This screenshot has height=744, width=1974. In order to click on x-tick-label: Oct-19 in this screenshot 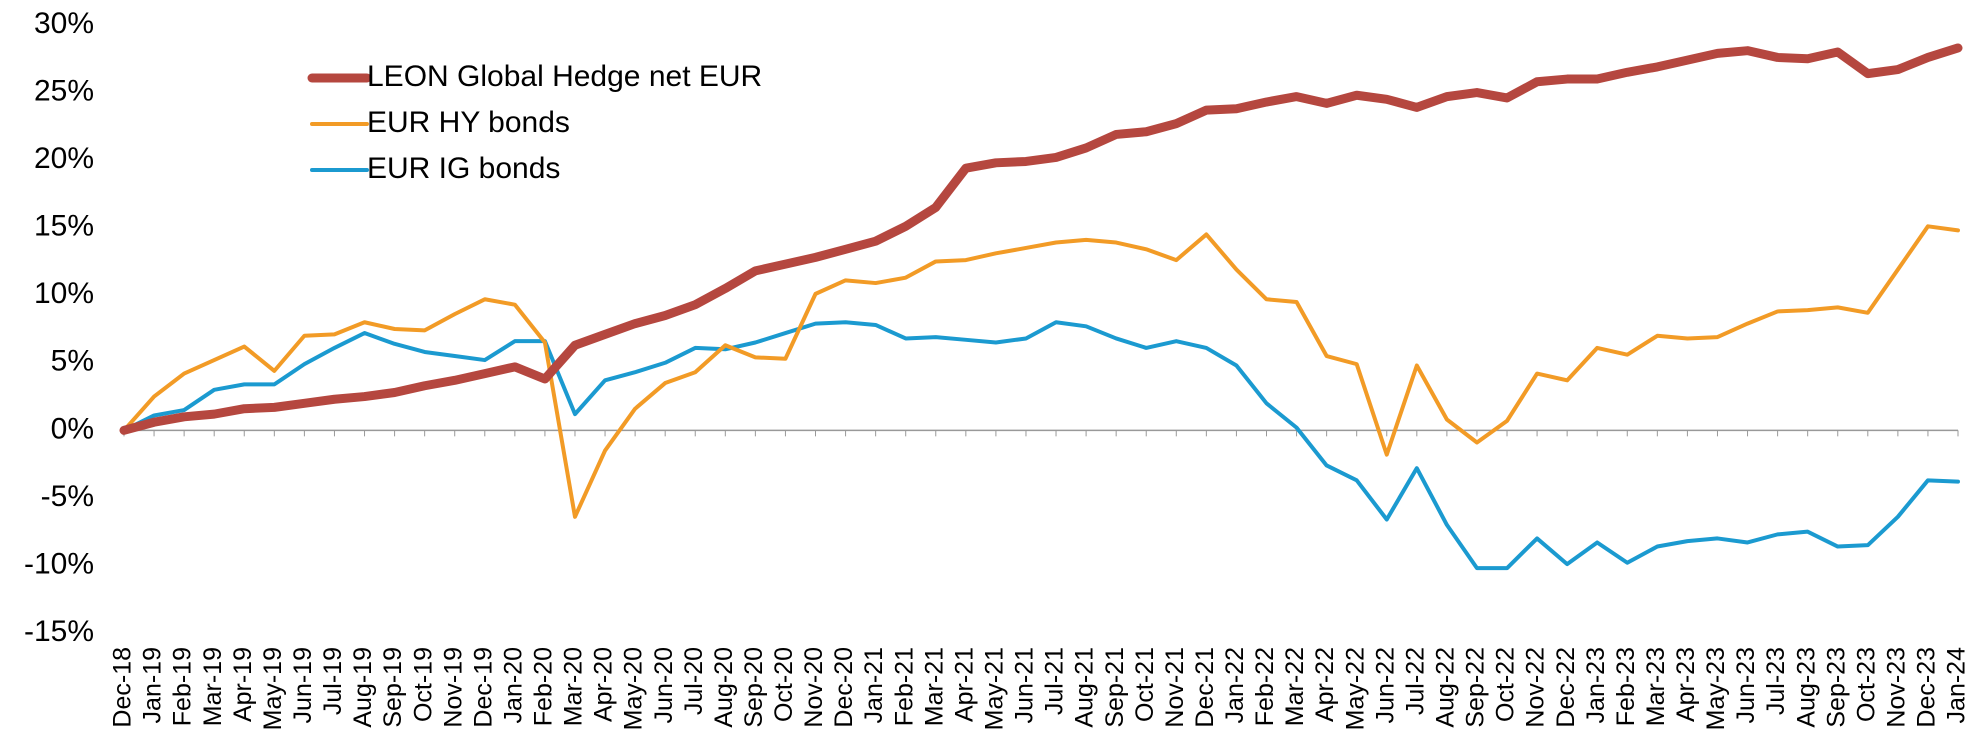, I will do `click(423, 684)`.